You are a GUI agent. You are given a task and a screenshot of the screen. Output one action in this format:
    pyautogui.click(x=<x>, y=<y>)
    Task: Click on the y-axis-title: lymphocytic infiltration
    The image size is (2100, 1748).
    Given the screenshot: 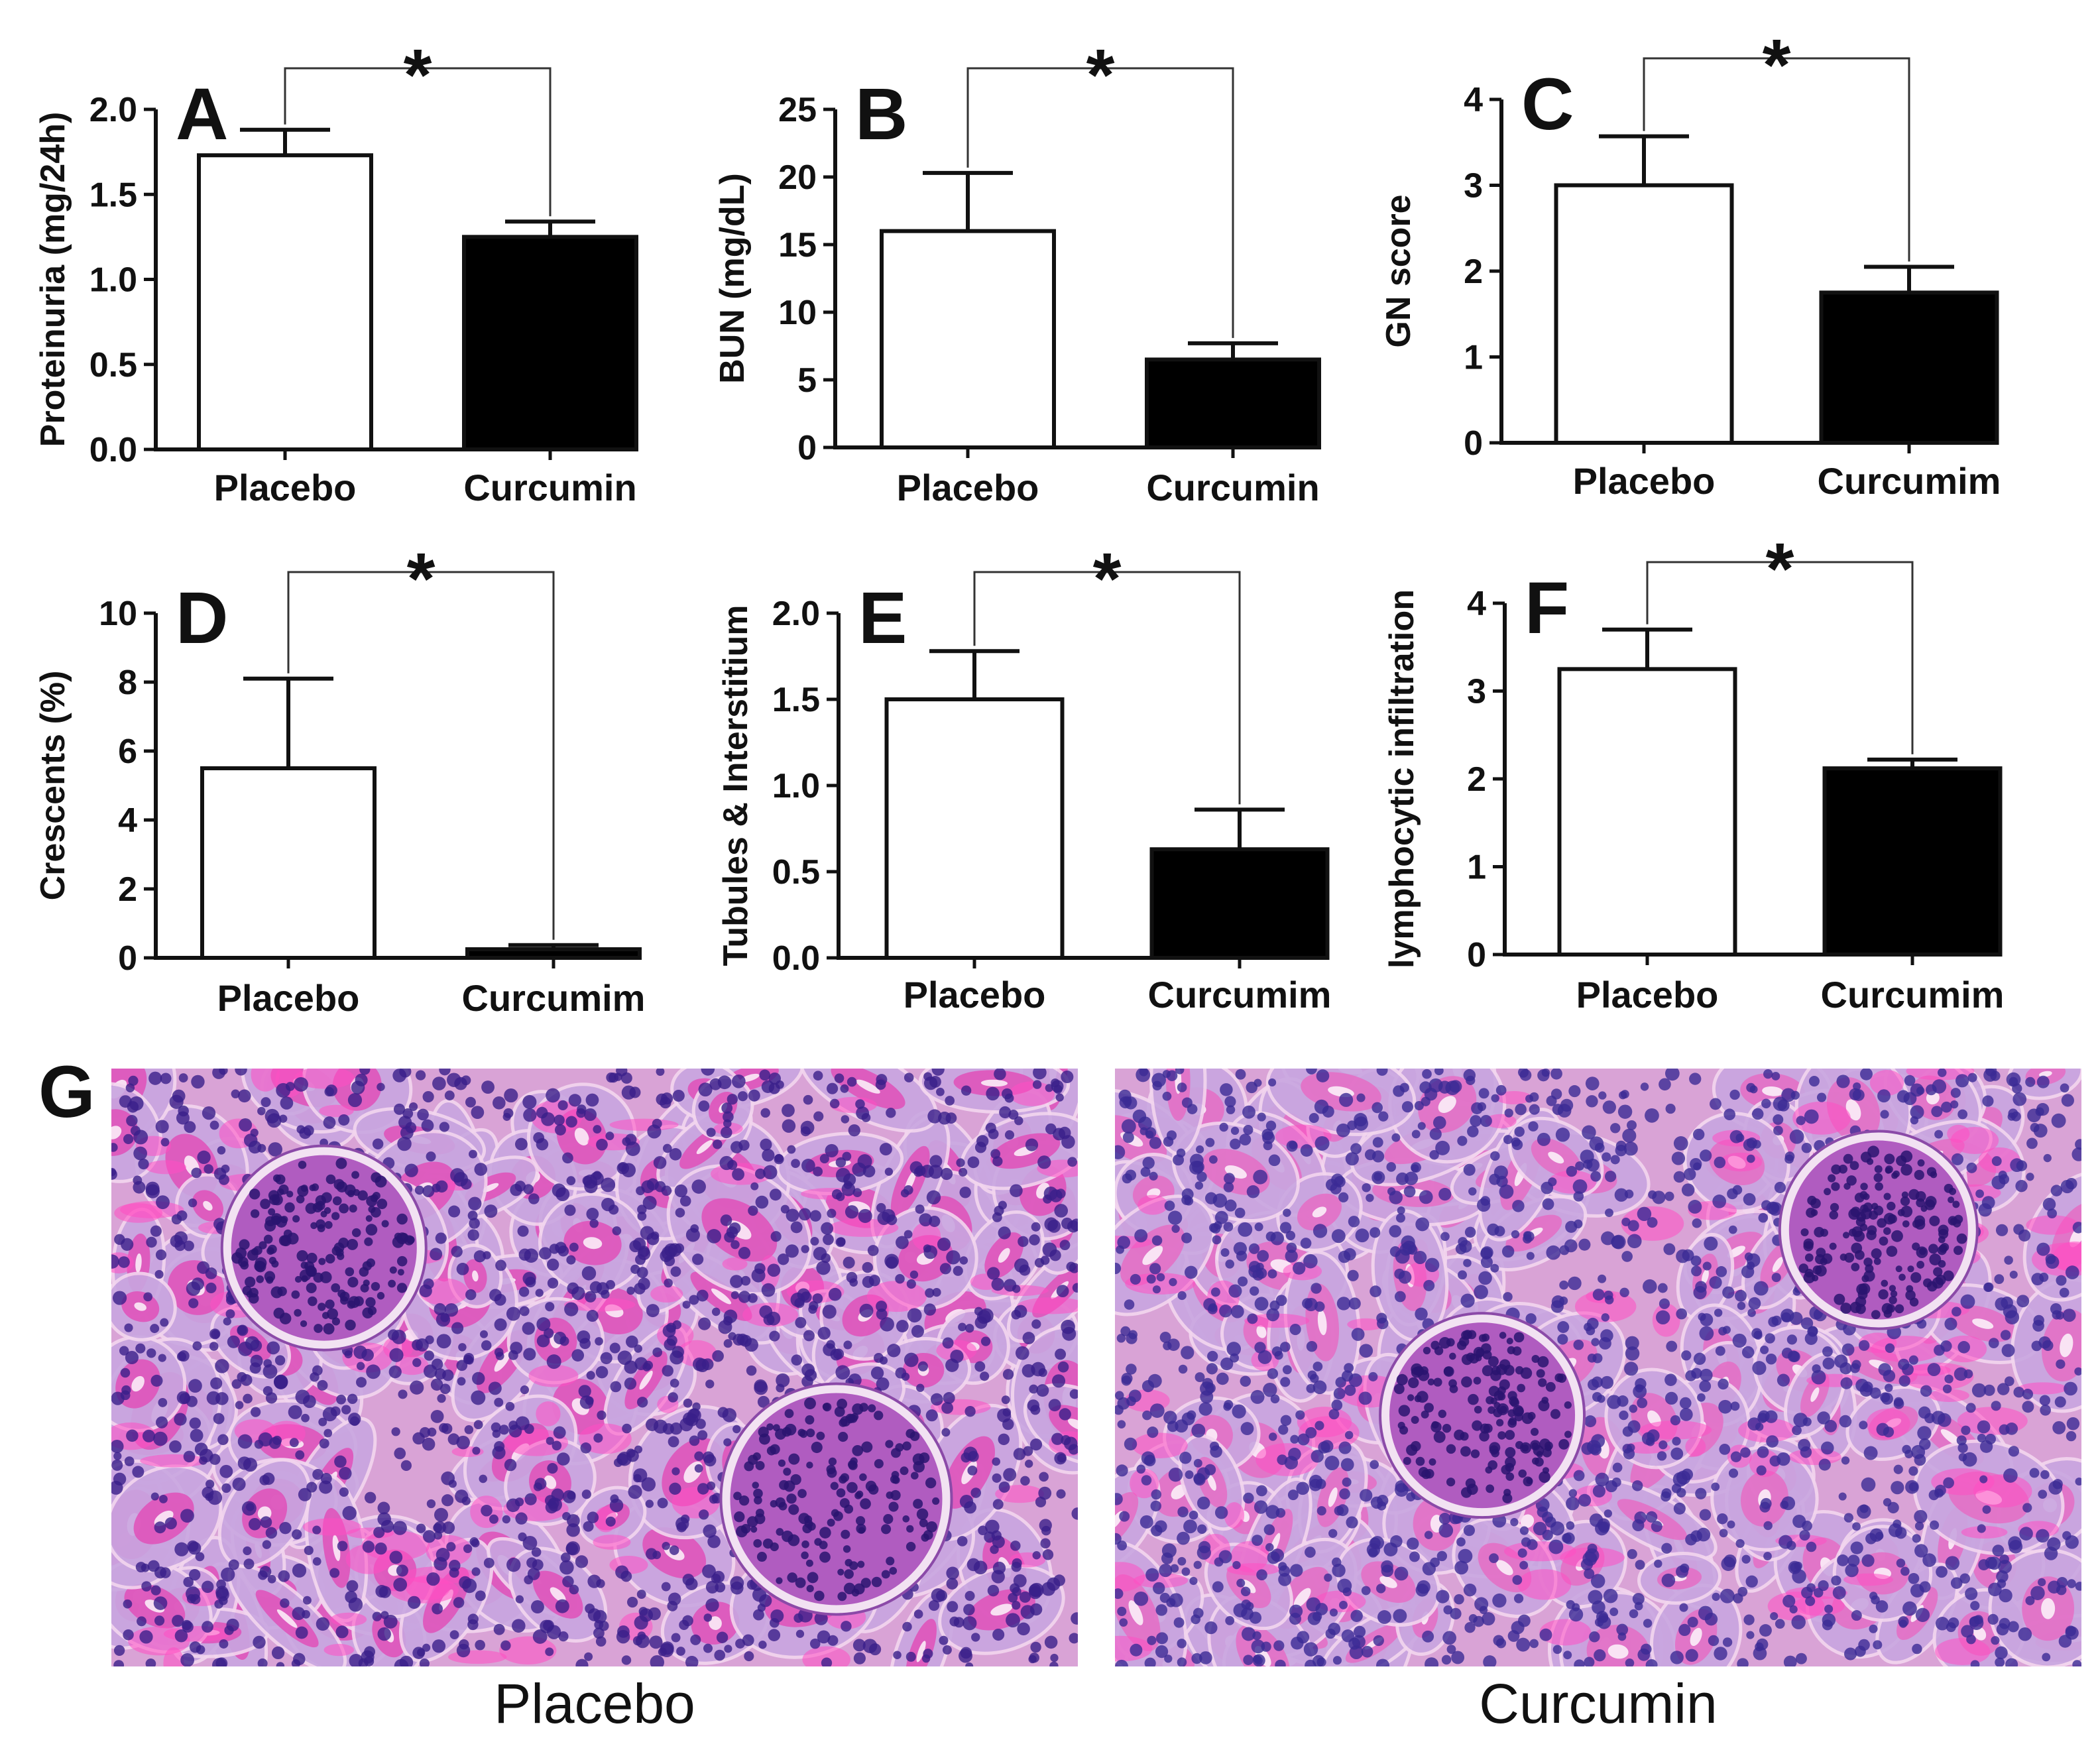 What is the action you would take?
    pyautogui.click(x=1402, y=778)
    